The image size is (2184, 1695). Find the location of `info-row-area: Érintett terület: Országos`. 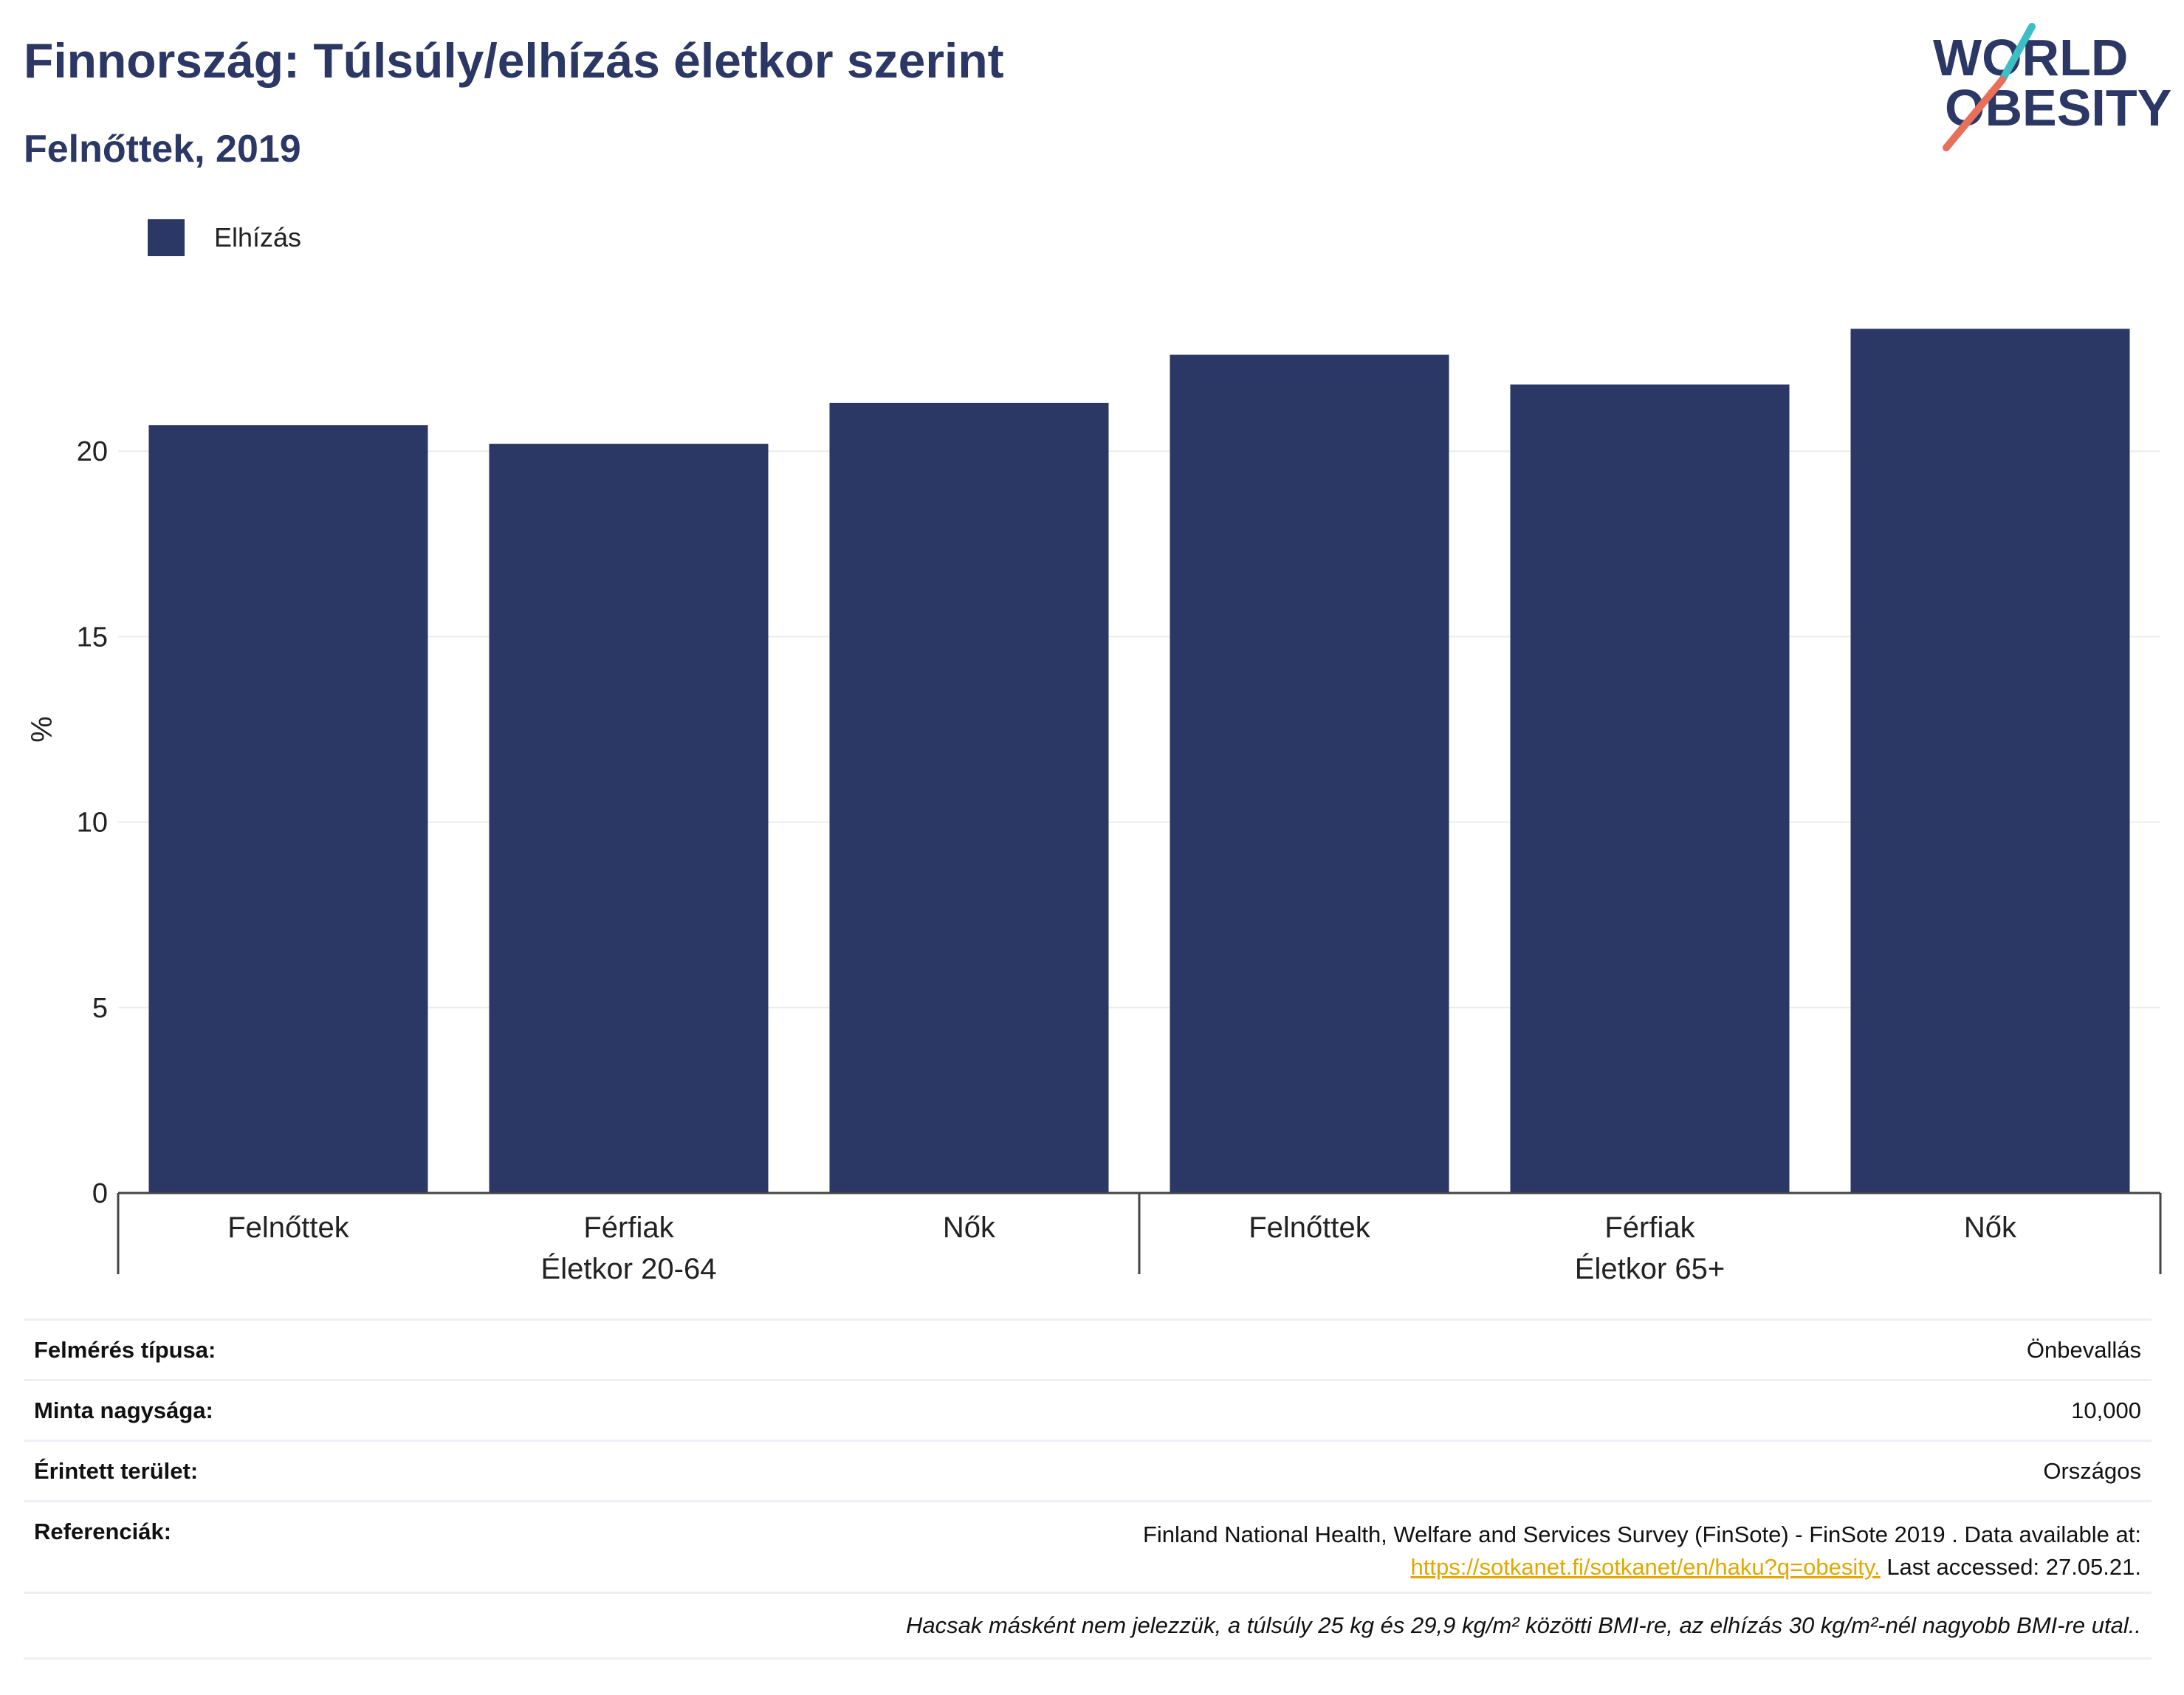

info-row-area: Érintett terület: Országos is located at coordinates (1088, 1470).